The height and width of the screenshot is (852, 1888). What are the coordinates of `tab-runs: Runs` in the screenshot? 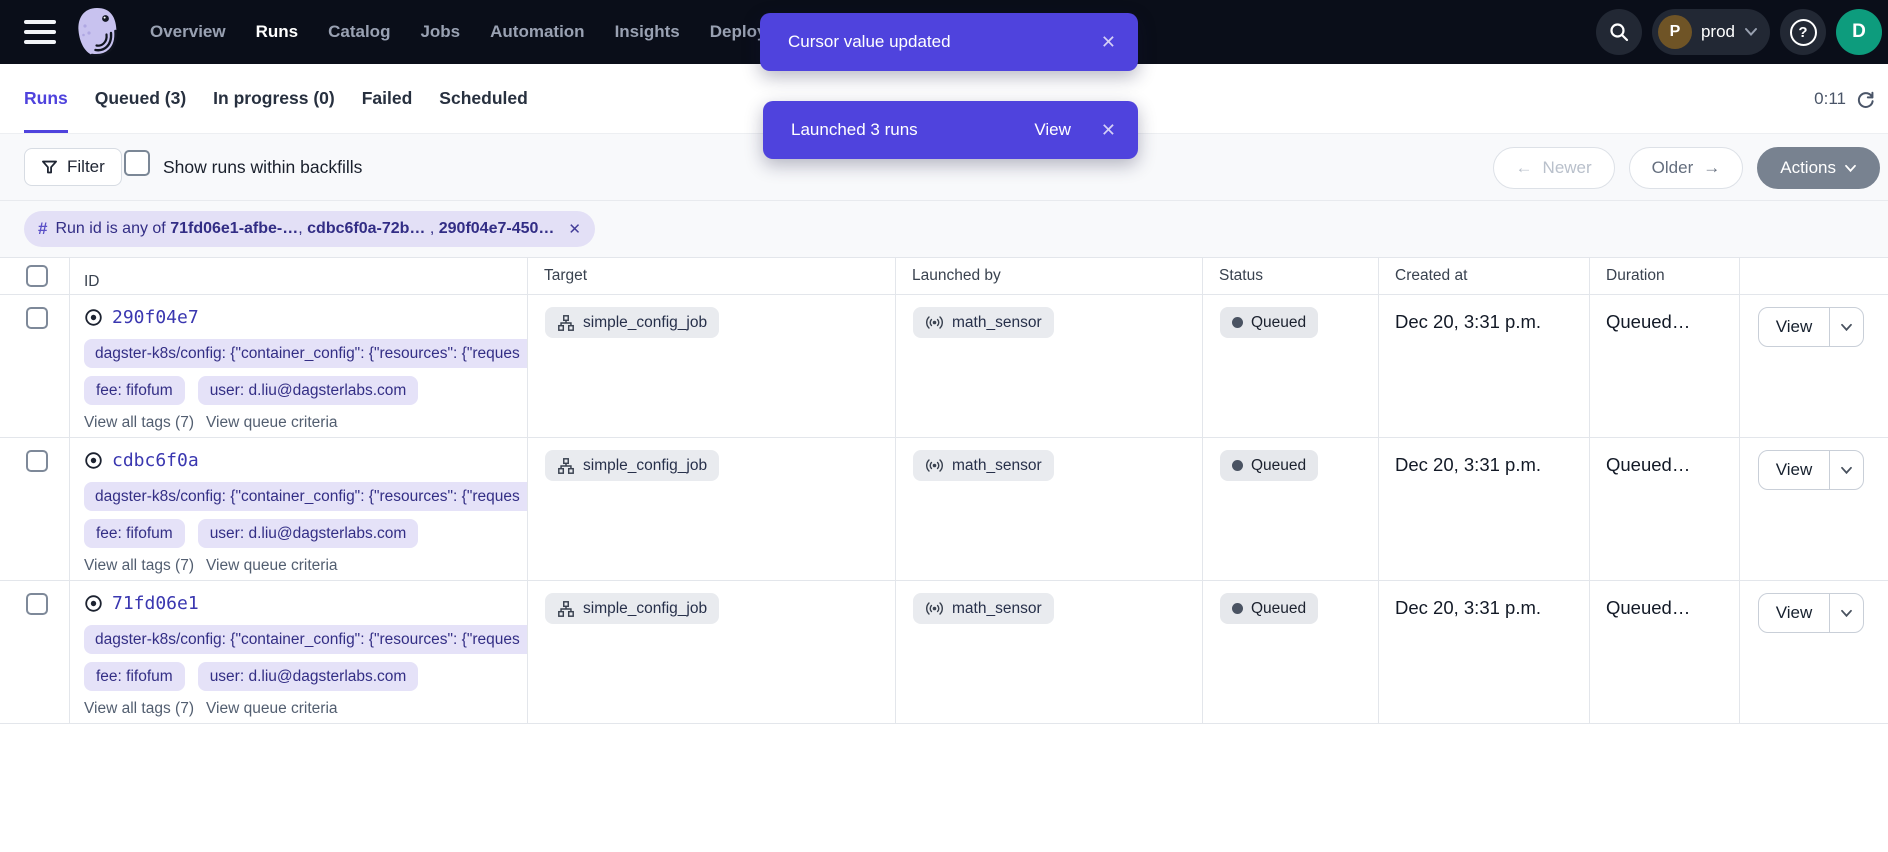 It's located at (46, 98).